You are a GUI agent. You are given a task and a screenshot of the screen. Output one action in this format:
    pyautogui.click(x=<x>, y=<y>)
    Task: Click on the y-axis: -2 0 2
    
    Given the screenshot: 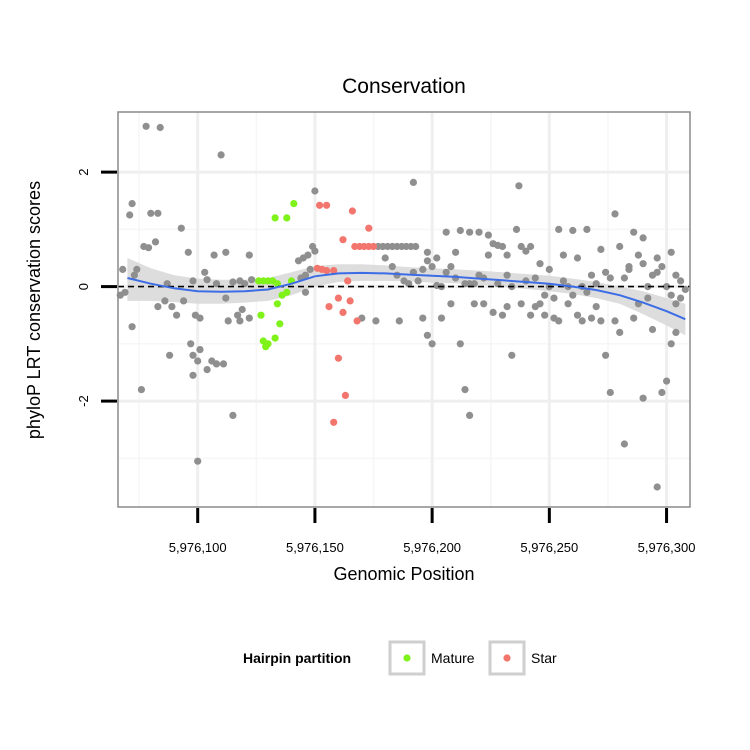 What is the action you would take?
    pyautogui.click(x=96, y=287)
    